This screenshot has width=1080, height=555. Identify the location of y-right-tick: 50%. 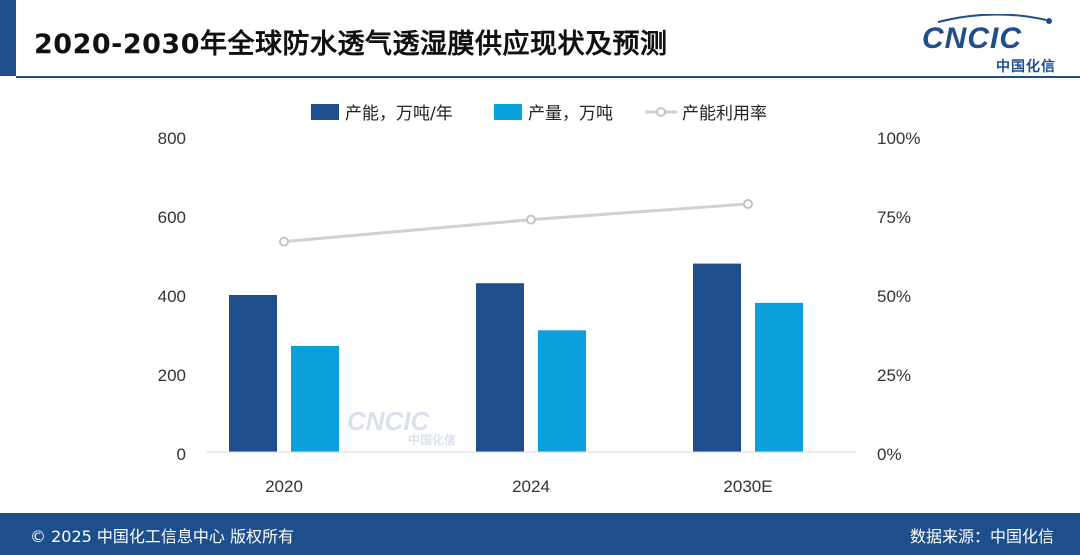
(894, 296).